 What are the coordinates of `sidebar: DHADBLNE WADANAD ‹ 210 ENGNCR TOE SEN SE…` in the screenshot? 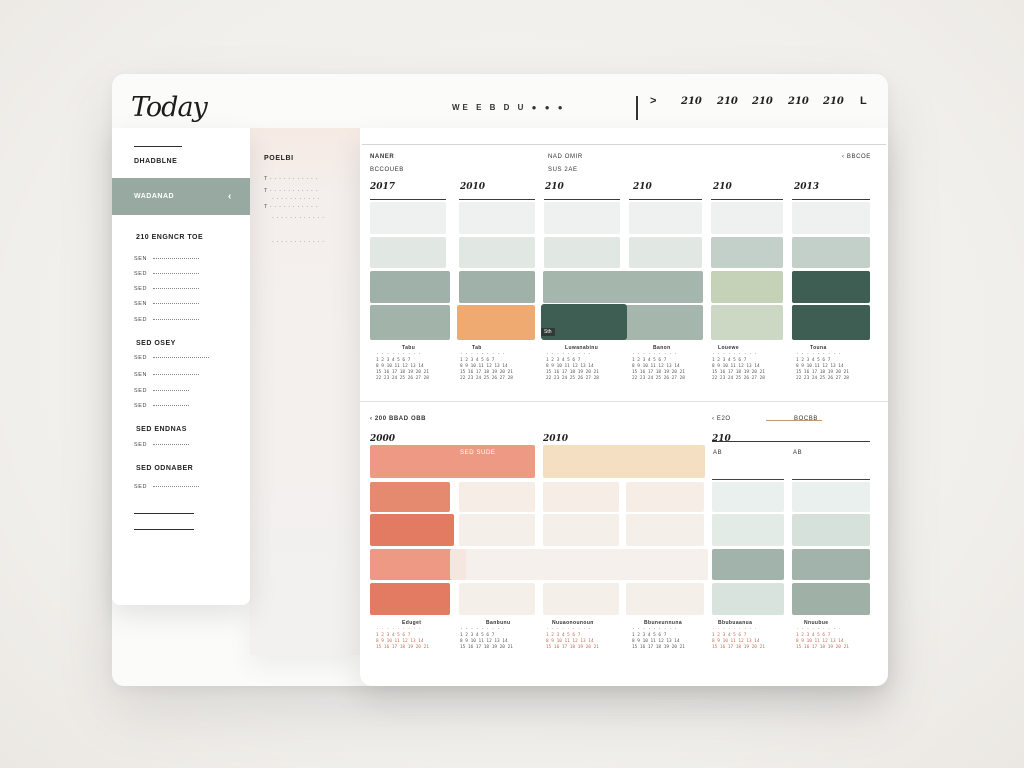 It's located at (181, 366).